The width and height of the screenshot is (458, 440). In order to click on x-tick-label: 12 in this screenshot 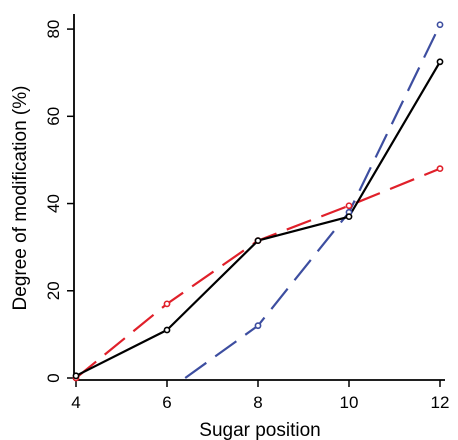, I will do `click(440, 402)`.